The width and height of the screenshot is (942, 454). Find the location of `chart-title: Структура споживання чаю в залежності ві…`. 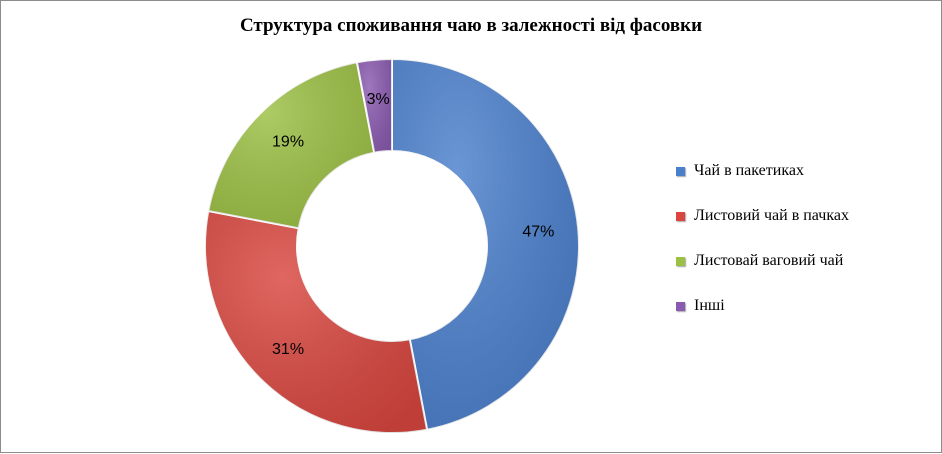

chart-title: Структура споживання чаю в залежності ві… is located at coordinates (471, 25).